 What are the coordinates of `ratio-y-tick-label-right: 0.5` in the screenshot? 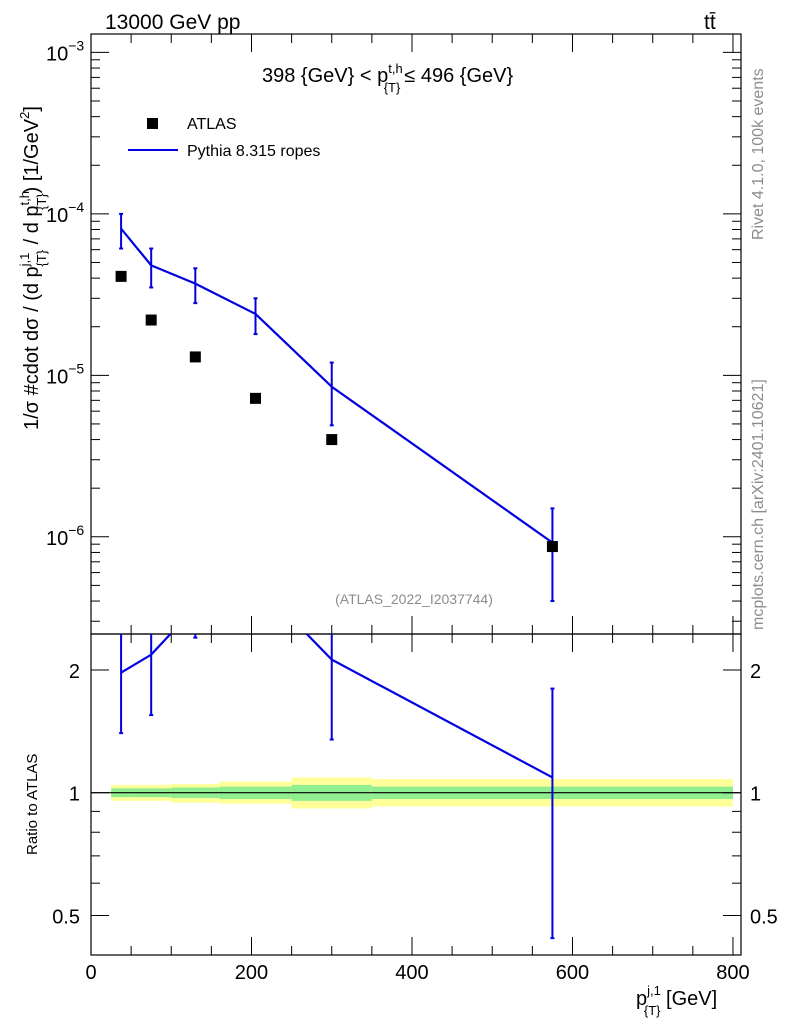 It's located at (764, 917).